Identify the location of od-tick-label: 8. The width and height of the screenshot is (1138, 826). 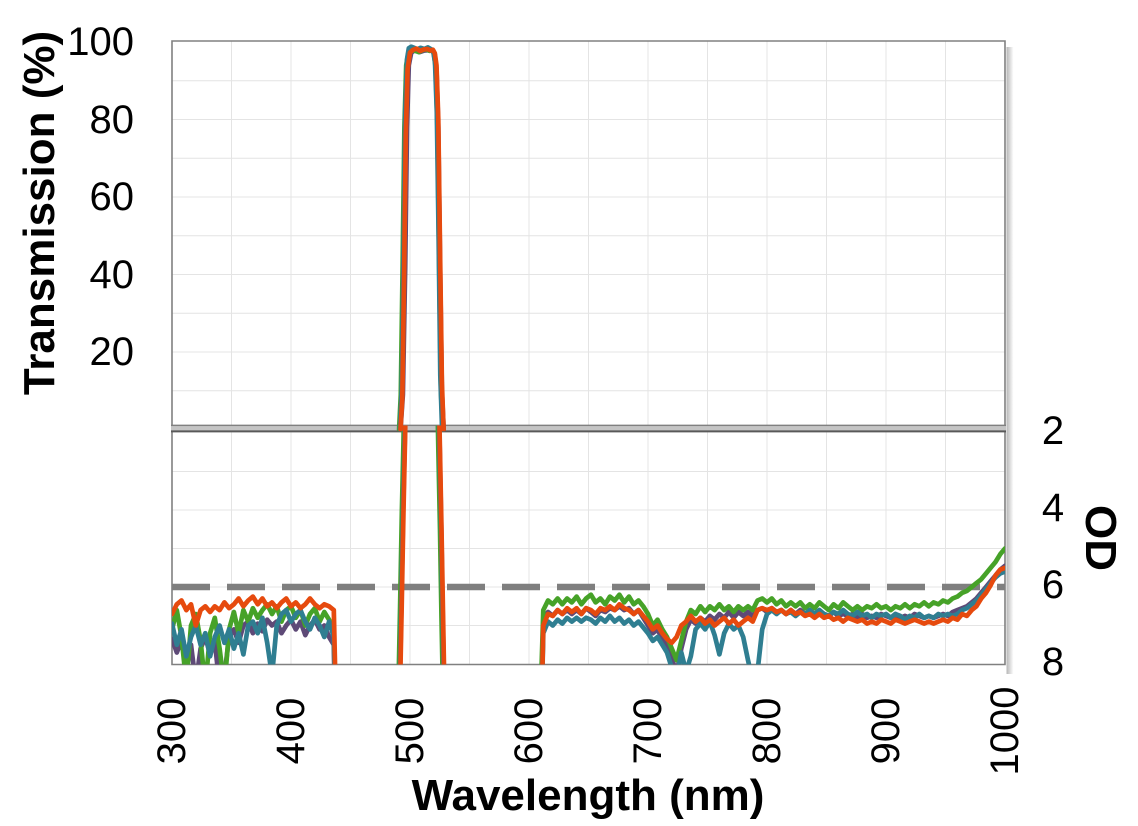
(1053, 662).